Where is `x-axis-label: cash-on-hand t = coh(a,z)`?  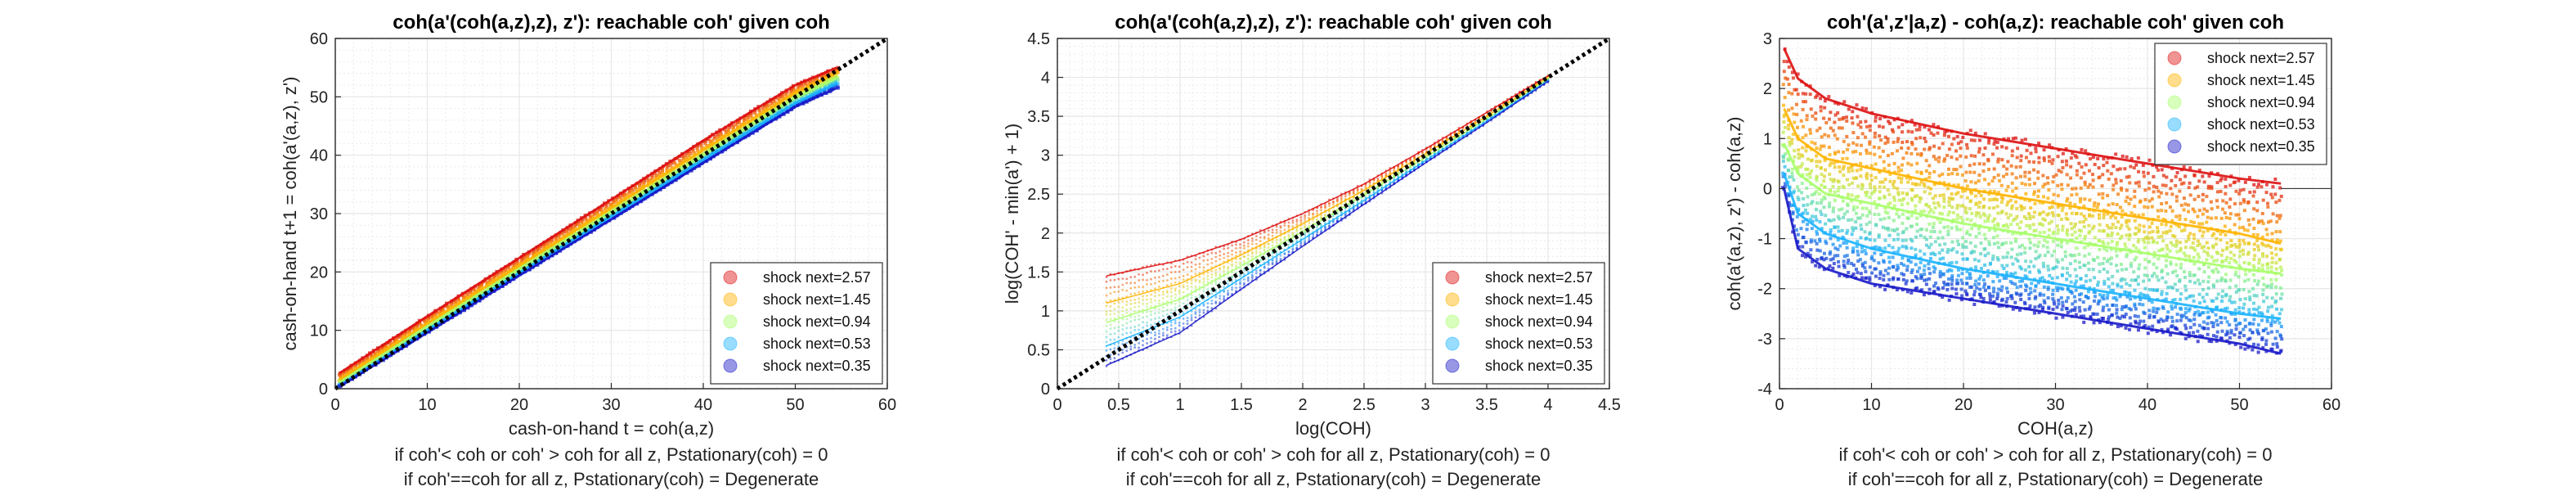
x-axis-label: cash-on-hand t = coh(a,z) is located at coordinates (611, 429).